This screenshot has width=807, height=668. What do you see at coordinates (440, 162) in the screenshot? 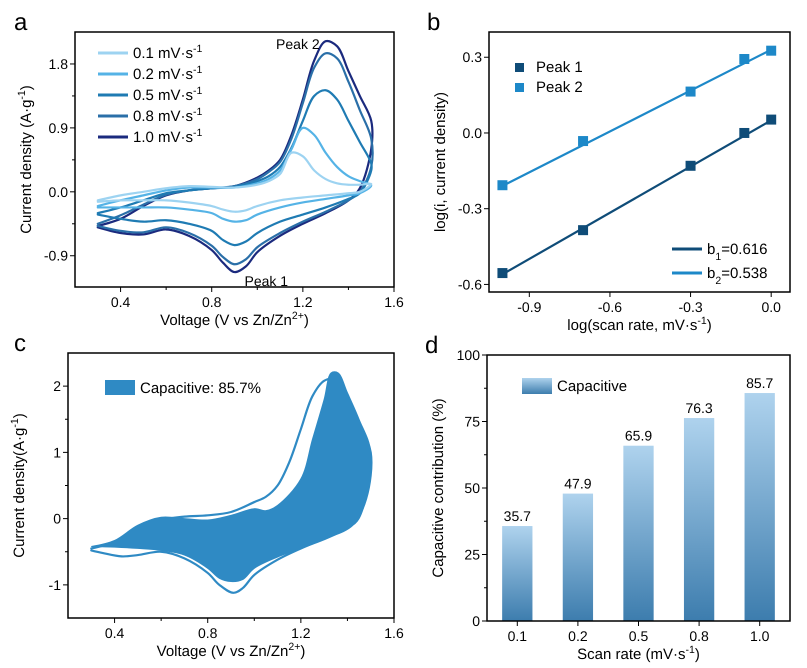
I see `y-axis-title: log(i, current density)` at bounding box center [440, 162].